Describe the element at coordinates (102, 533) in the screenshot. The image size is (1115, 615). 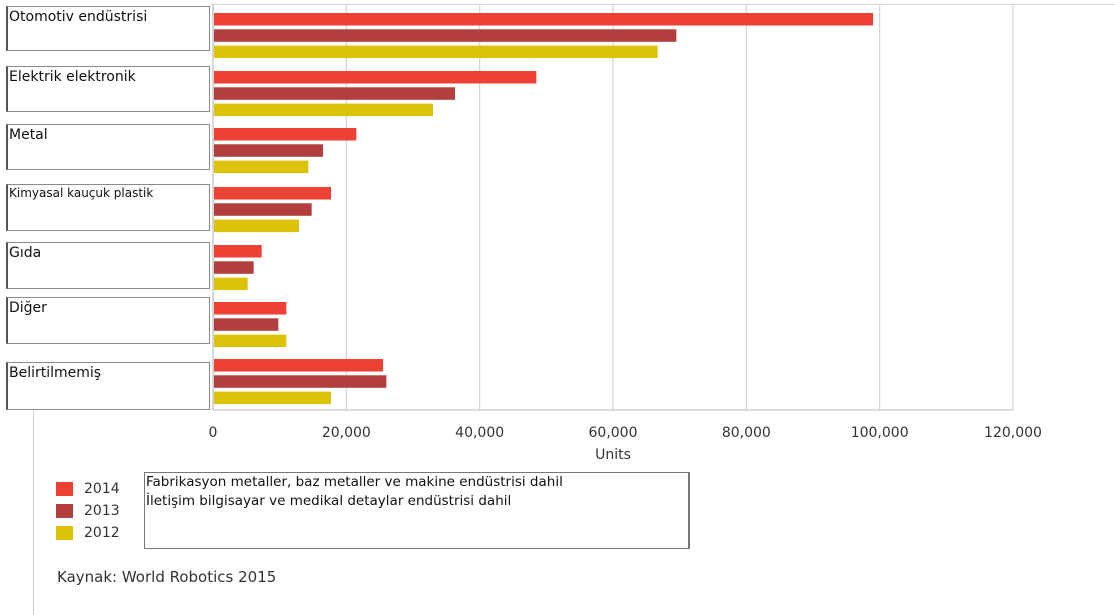
I see `legend-label: 2012` at that location.